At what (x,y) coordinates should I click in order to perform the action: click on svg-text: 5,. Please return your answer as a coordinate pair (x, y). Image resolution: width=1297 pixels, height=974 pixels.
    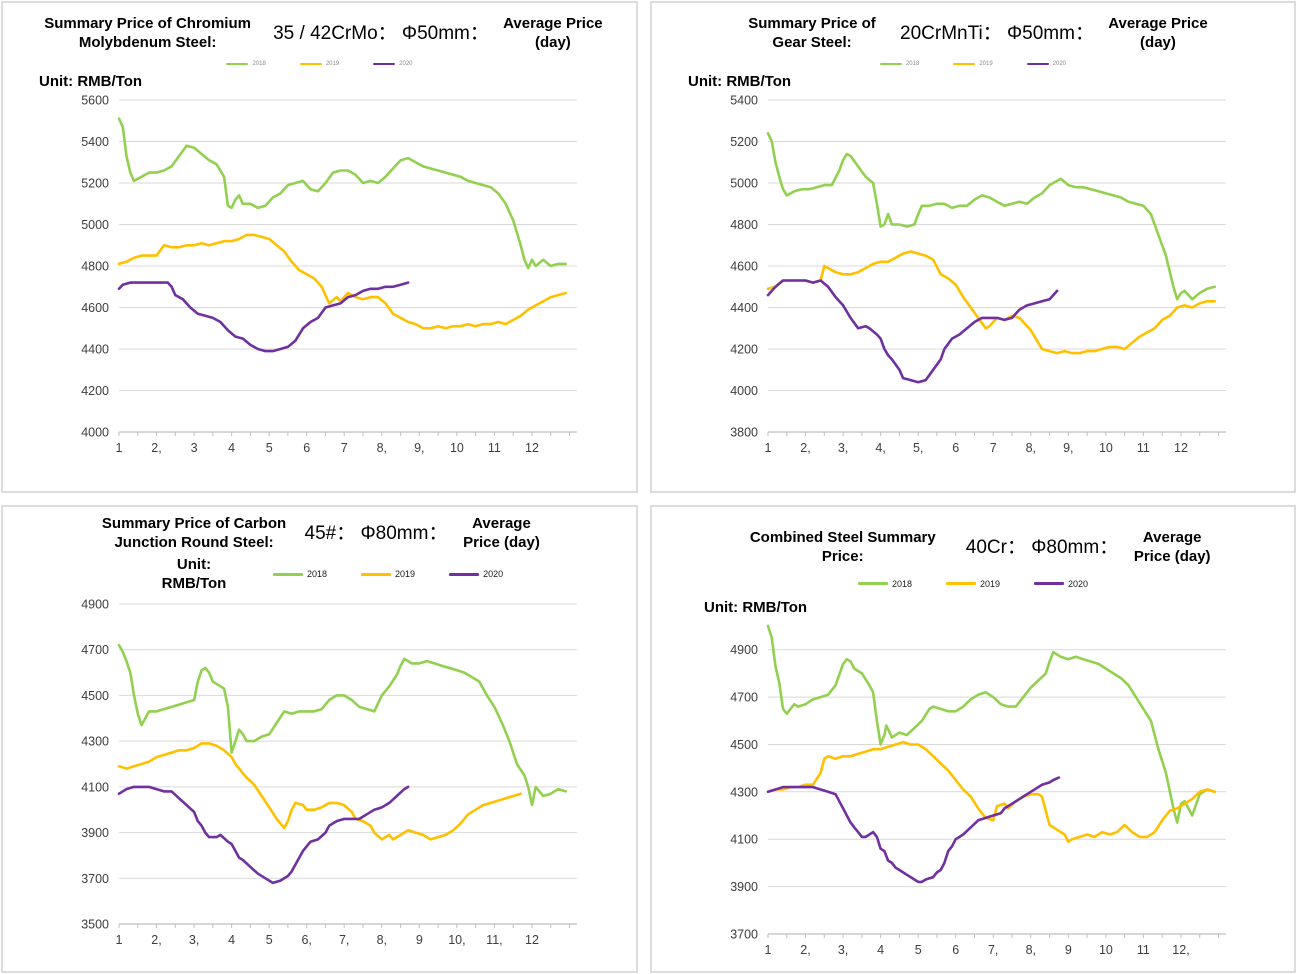
    Looking at the image, I should click on (918, 448).